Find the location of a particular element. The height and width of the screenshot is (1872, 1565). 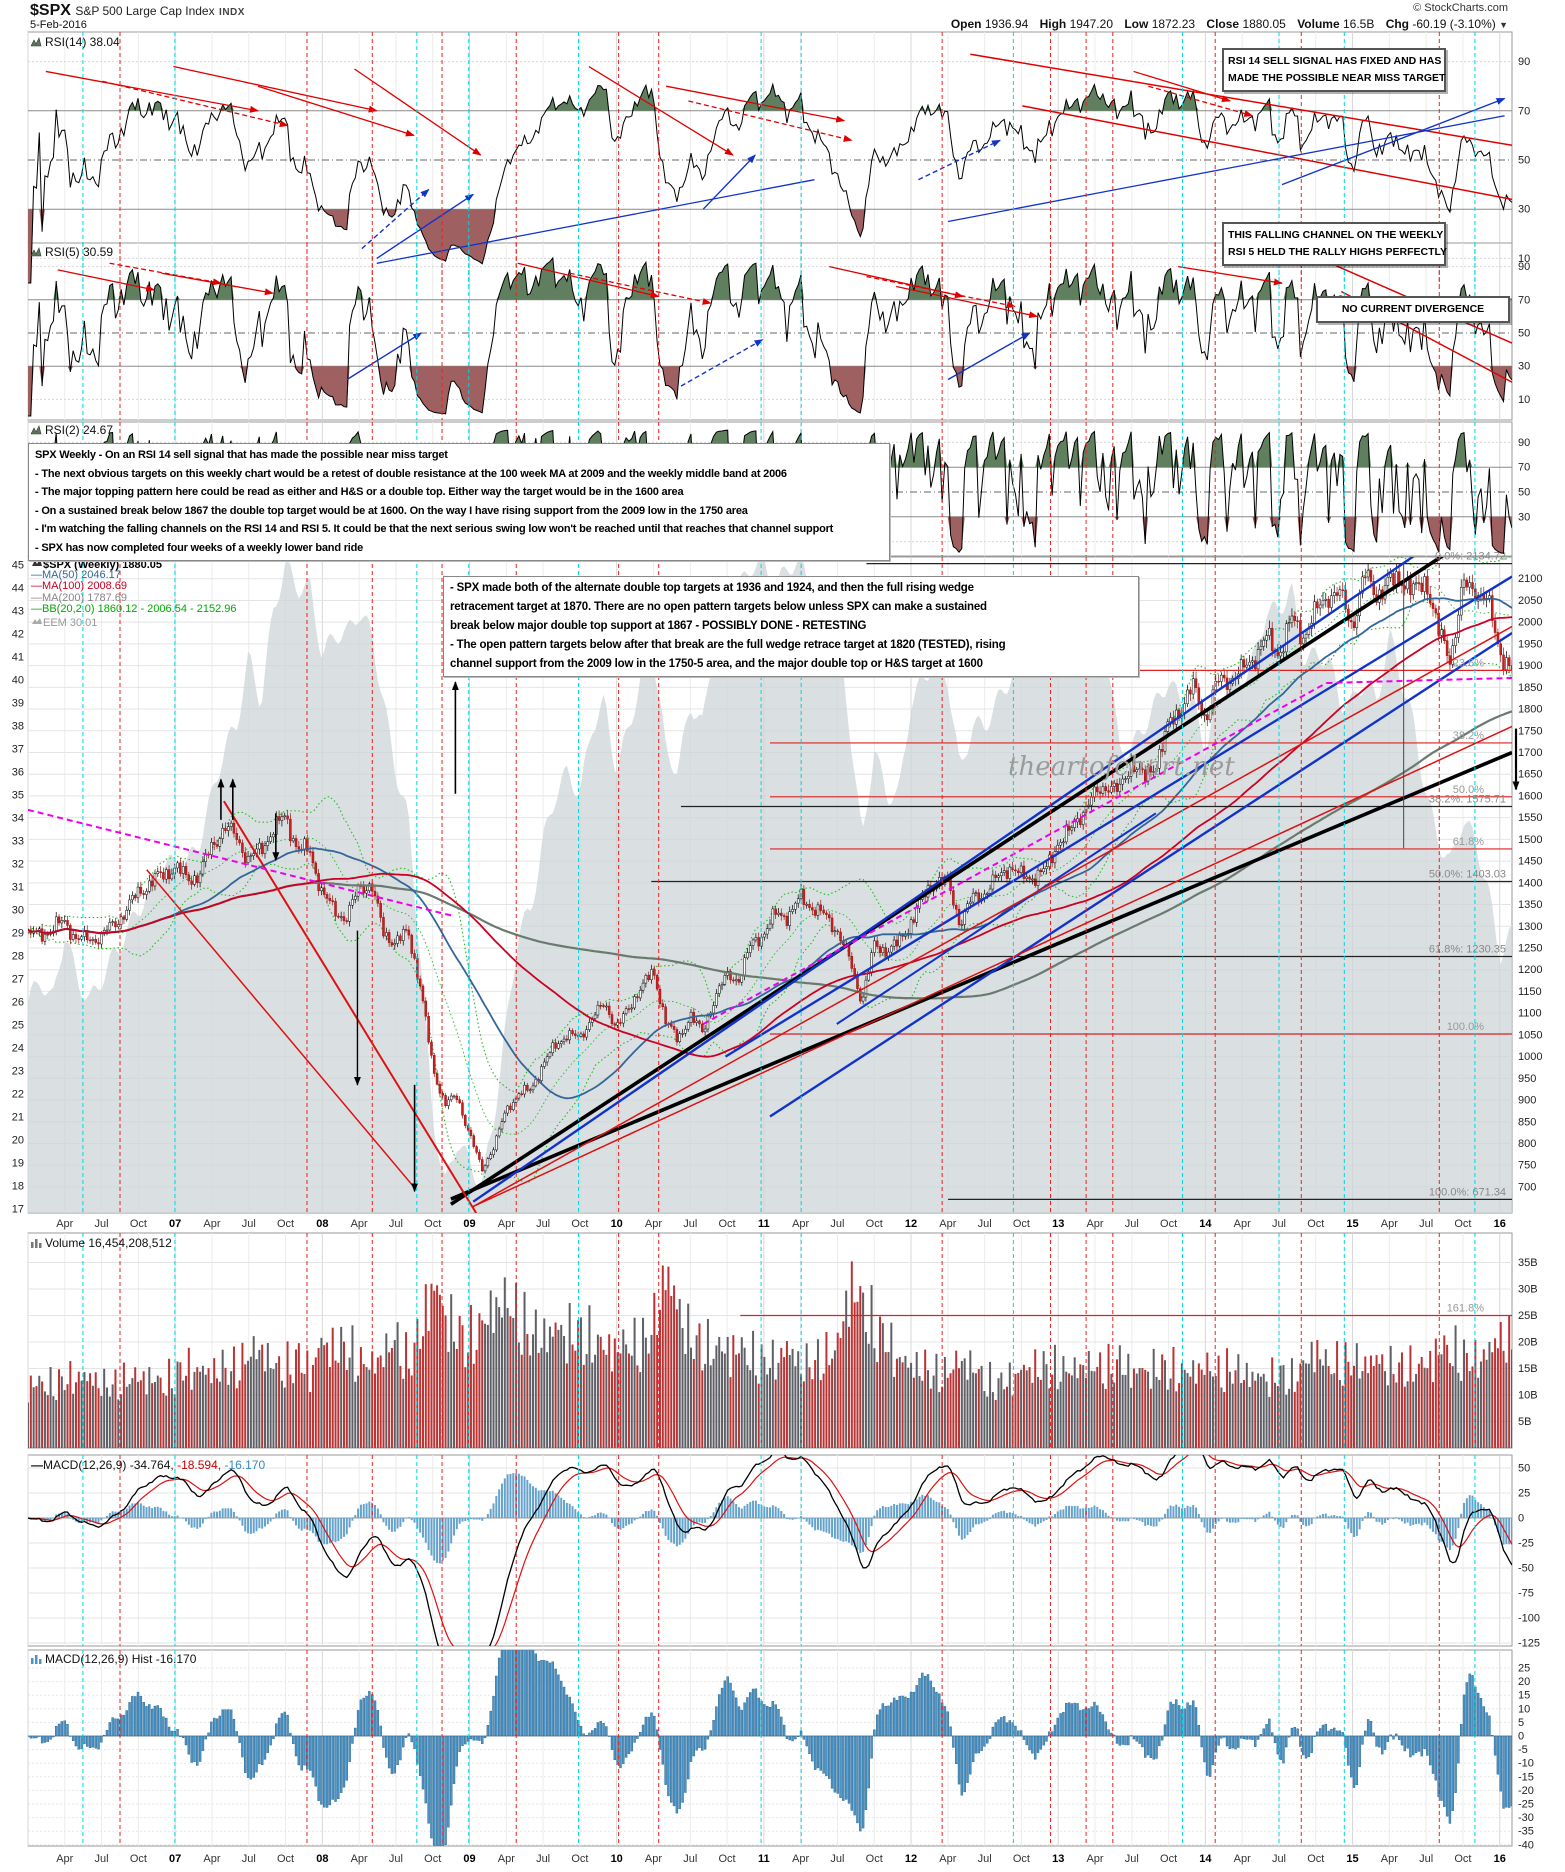

svg-text: 61.8% is located at coordinates (1468, 842).